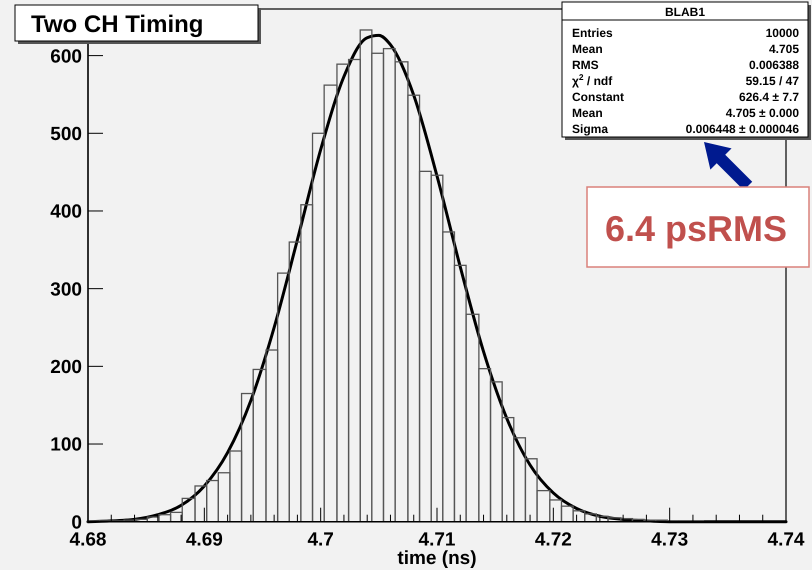 The width and height of the screenshot is (812, 570). I want to click on y-tick-label: 100, so click(66, 445).